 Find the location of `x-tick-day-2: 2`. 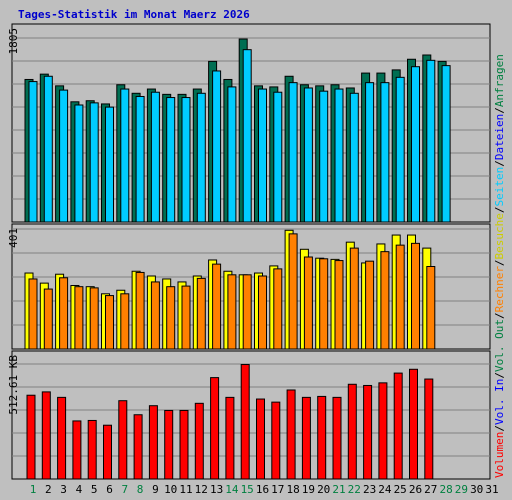

x-tick-day-2: 2 is located at coordinates (48, 489).